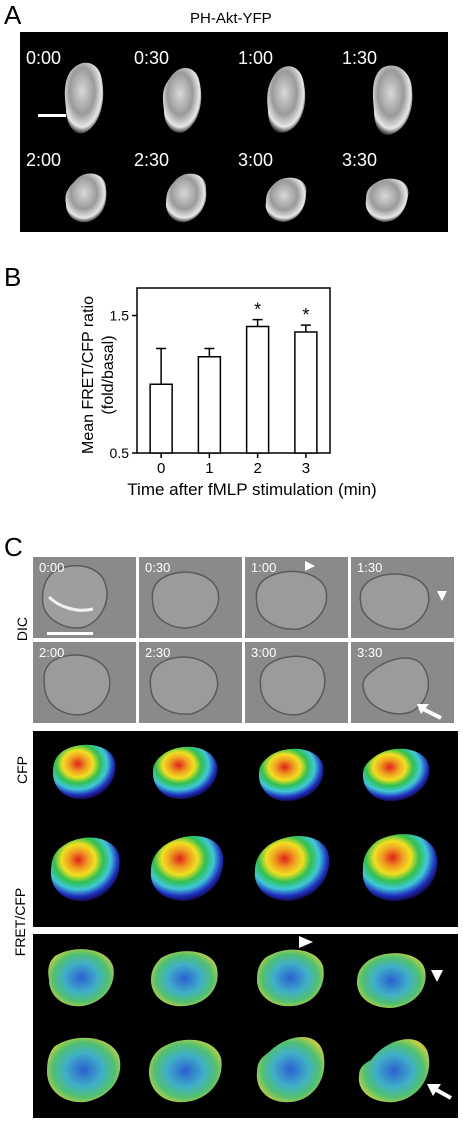  What do you see at coordinates (52, 115) in the screenshot?
I see `scale-bar-a` at bounding box center [52, 115].